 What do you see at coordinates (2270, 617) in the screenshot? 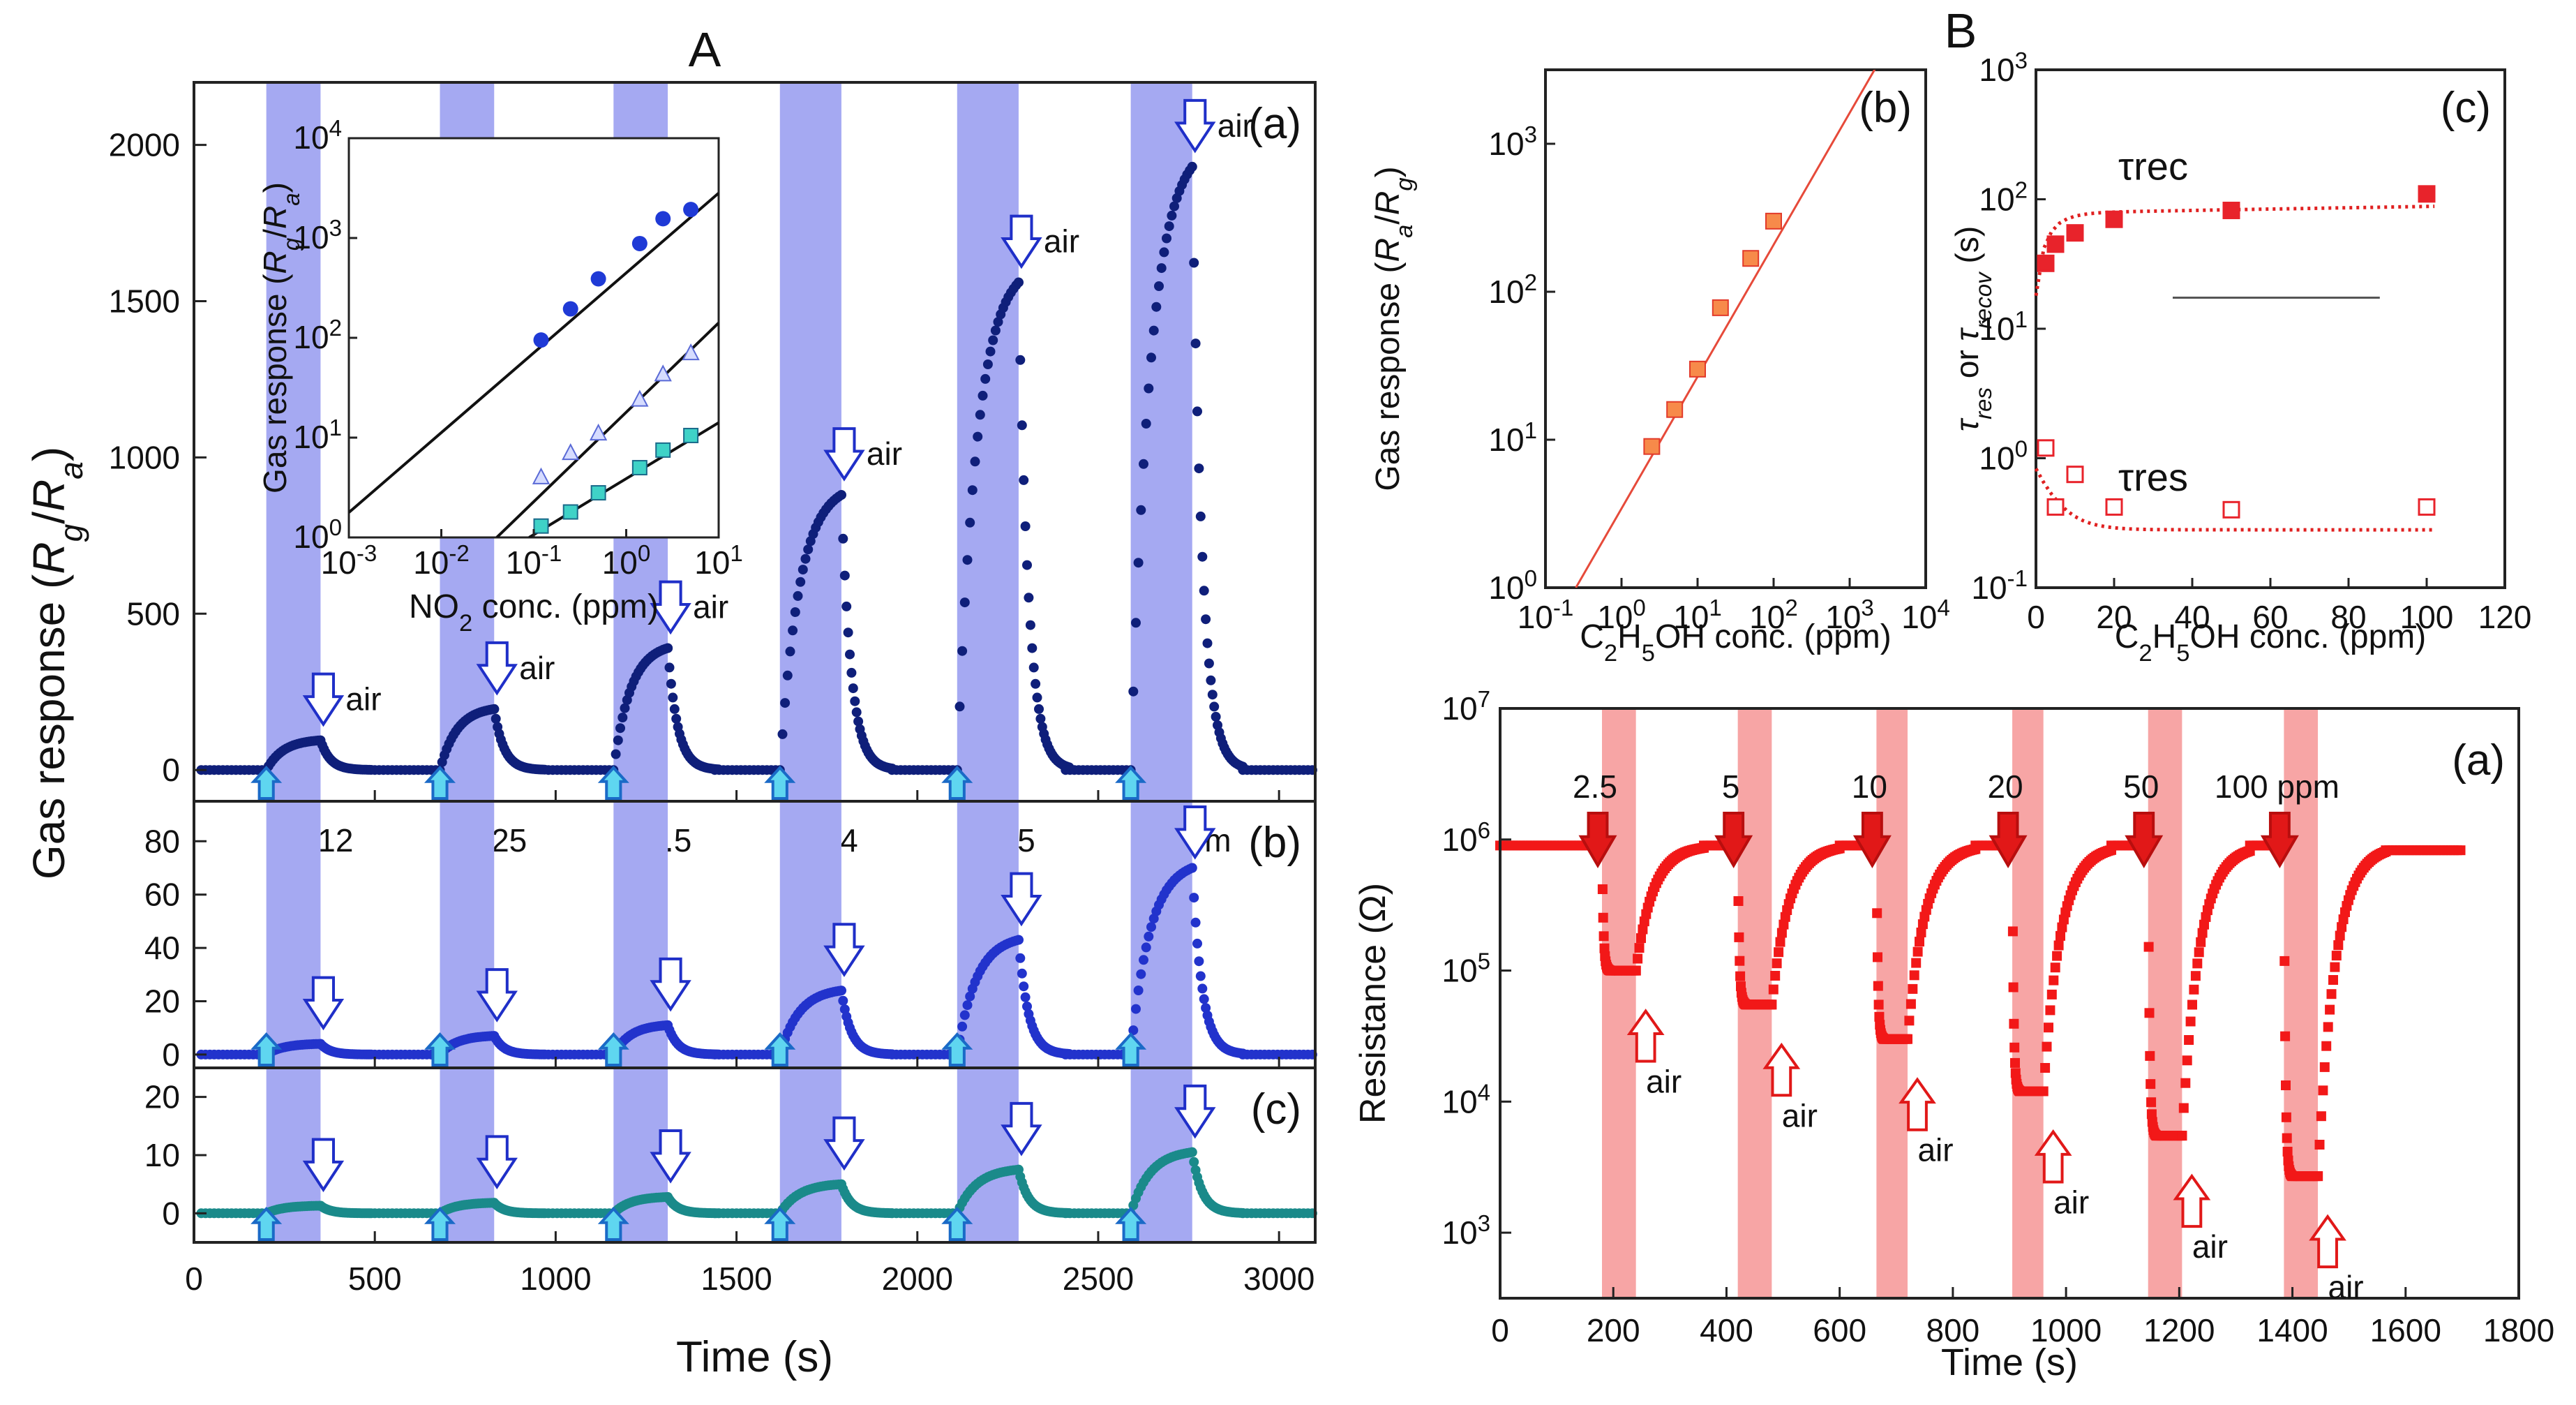
I see `x-tick-label: 60` at bounding box center [2270, 617].